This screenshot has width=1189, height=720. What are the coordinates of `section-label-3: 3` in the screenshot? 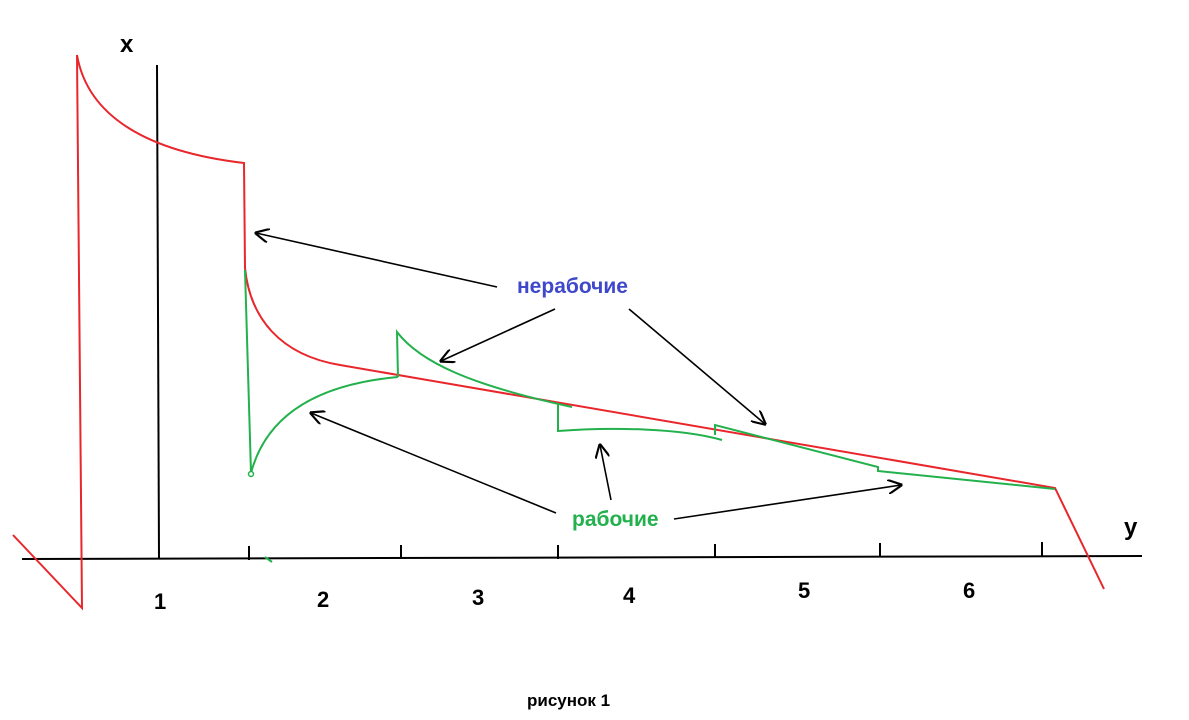 It's located at (478, 597).